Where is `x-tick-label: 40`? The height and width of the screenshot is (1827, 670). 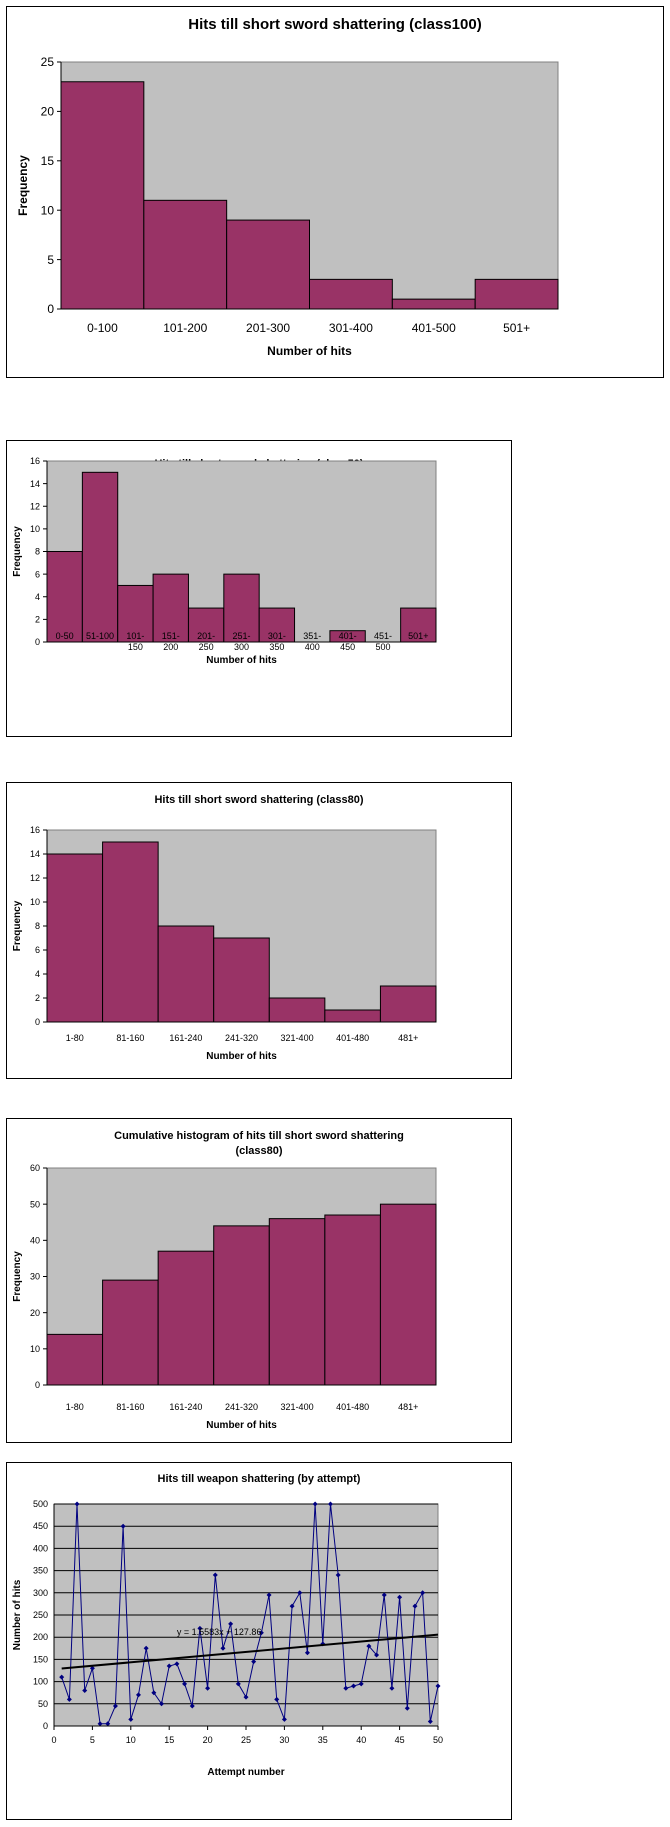
x-tick-label: 40 is located at coordinates (361, 1740).